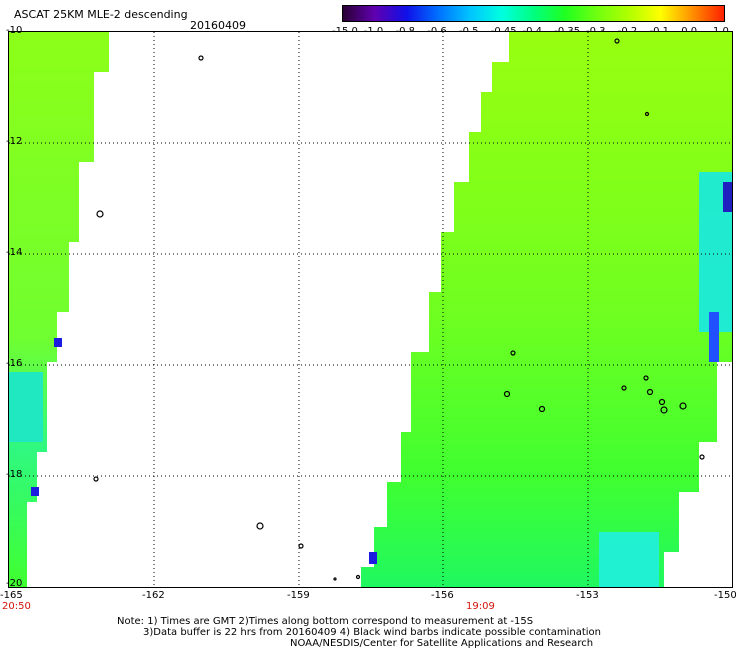 Image resolution: width=740 pixels, height=650 pixels. What do you see at coordinates (58, 342) in the screenshot?
I see `left-swath-blue-pixel` at bounding box center [58, 342].